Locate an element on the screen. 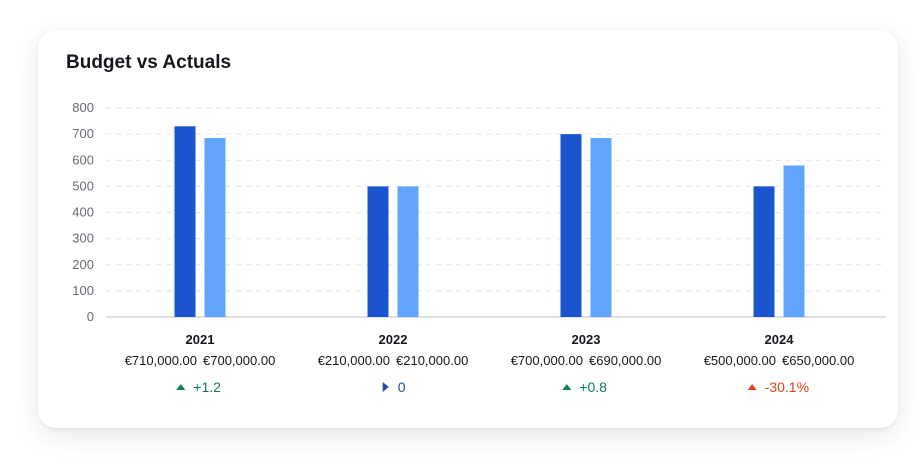 The height and width of the screenshot is (474, 924). y-tick-label: 200 is located at coordinates (83, 264).